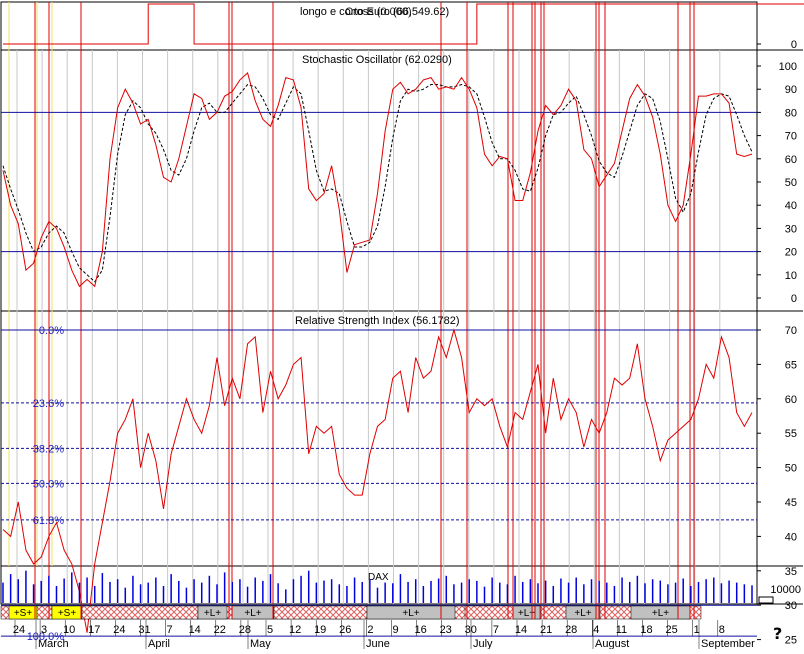  What do you see at coordinates (94, 630) in the screenshot?
I see `x-day-label: 17` at bounding box center [94, 630].